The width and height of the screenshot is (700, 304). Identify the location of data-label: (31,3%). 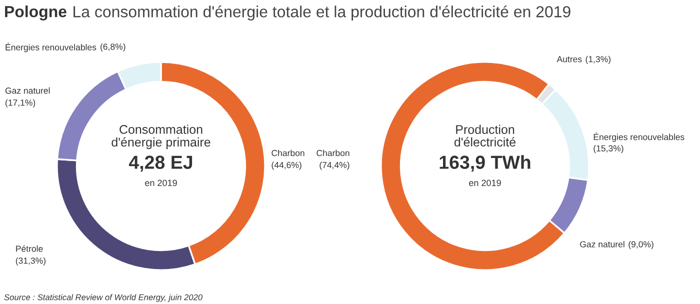
(31, 261).